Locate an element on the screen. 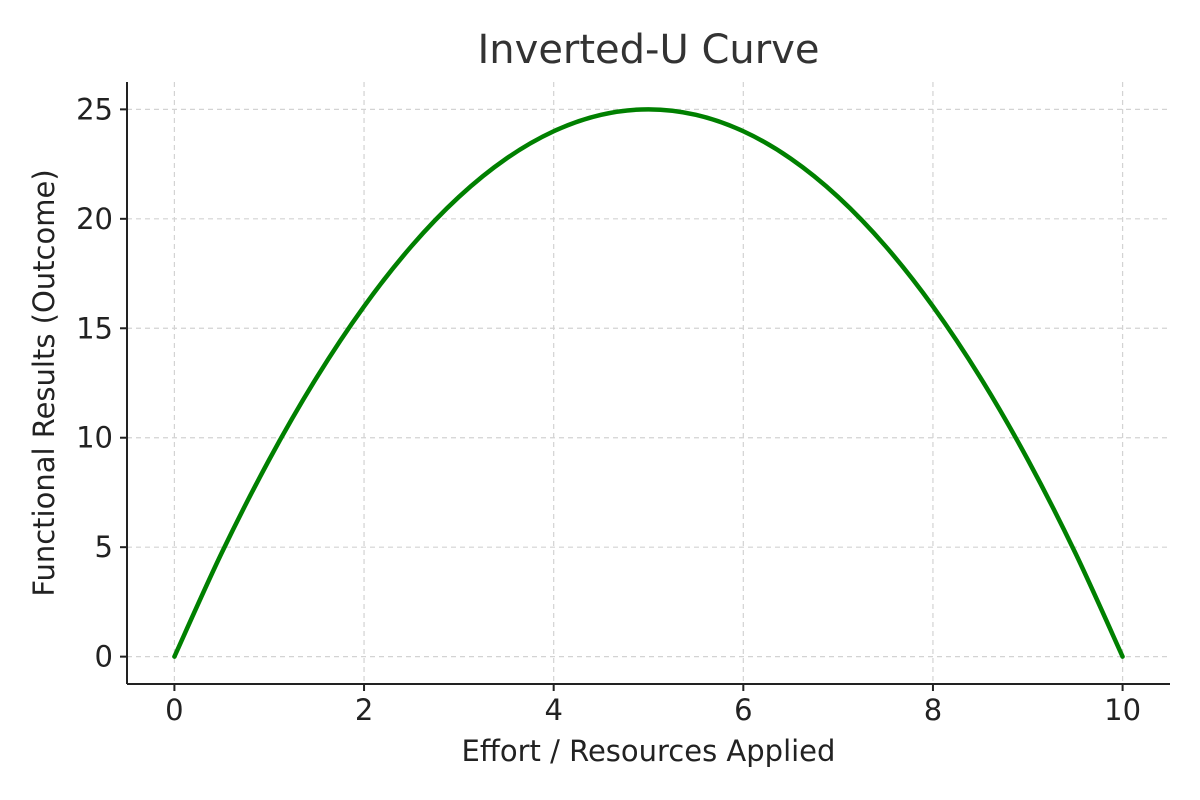 This screenshot has width=1200, height=800. x-tick-label: 4 is located at coordinates (553, 710).